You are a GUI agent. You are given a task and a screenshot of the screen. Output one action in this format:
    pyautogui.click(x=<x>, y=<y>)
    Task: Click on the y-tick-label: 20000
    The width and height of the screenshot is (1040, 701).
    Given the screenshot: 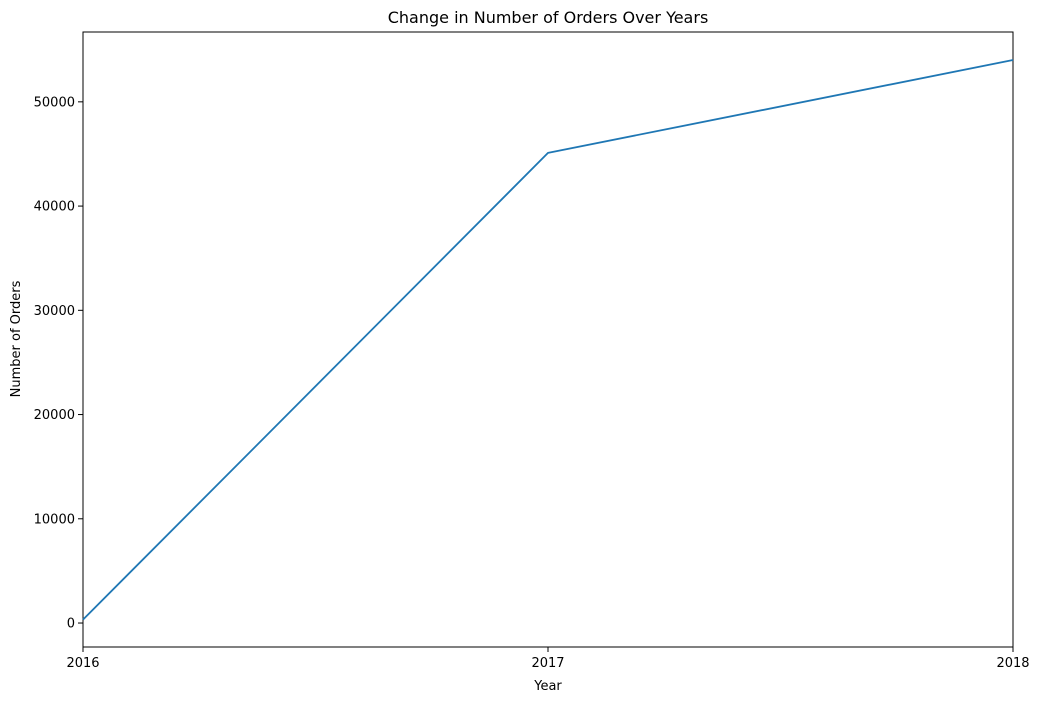 What is the action you would take?
    pyautogui.click(x=54, y=415)
    